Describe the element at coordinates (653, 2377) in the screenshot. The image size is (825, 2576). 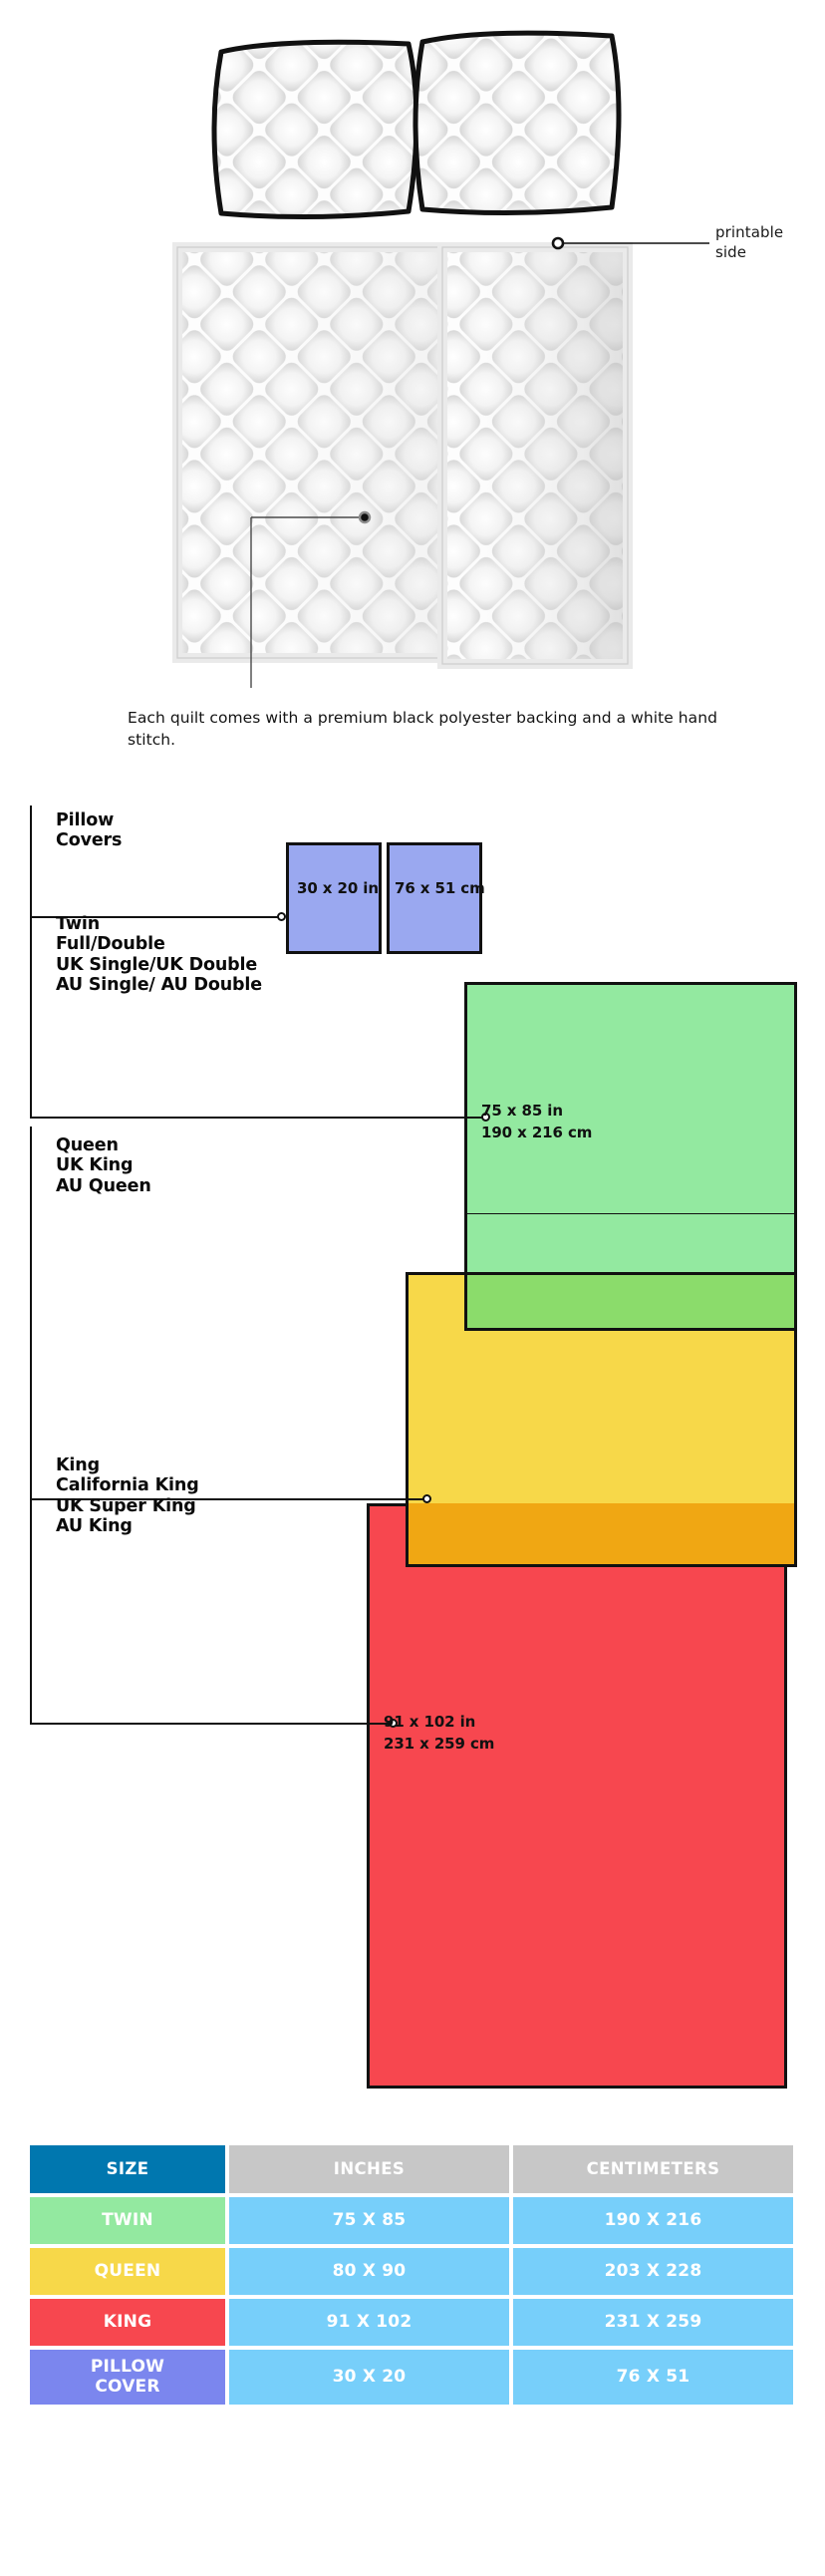
I see `table-cell-centimeters: 76 X 51` at that location.